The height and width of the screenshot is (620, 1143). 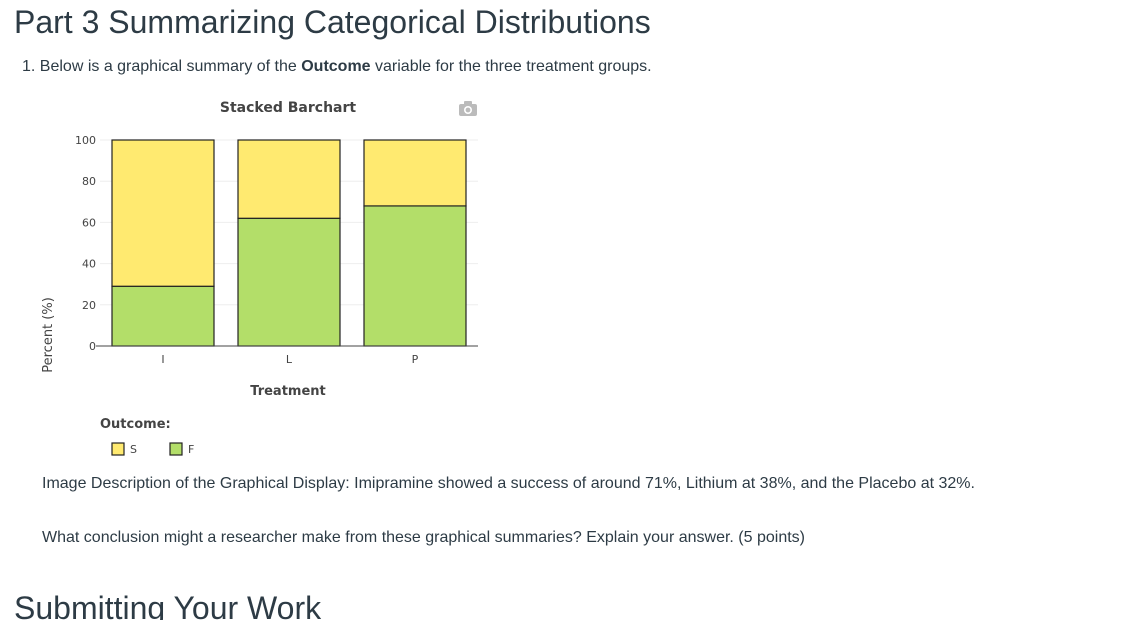 I want to click on bar-I-F, so click(x=163, y=316).